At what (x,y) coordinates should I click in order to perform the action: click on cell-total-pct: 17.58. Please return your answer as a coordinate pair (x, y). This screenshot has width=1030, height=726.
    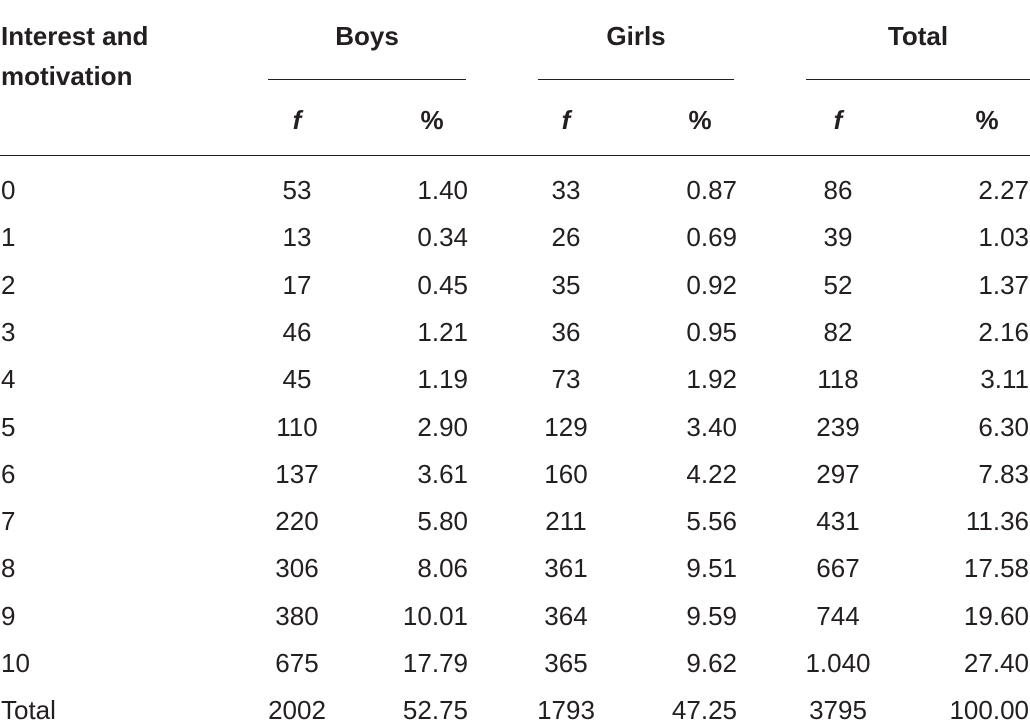
    Looking at the image, I should click on (996, 568).